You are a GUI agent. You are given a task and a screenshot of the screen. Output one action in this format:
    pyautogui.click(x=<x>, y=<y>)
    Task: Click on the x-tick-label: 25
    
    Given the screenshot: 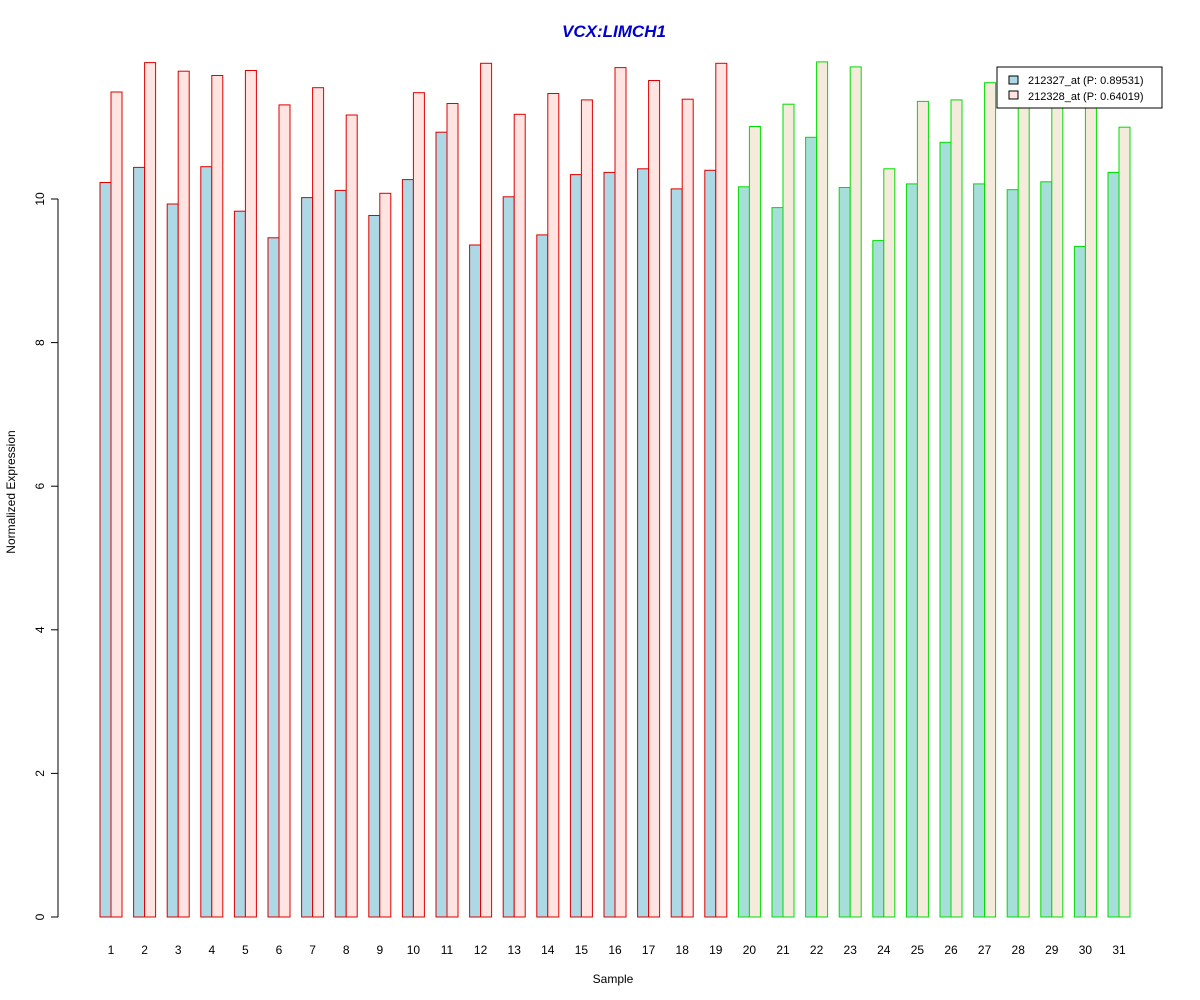 What is the action you would take?
    pyautogui.click(x=918, y=950)
    